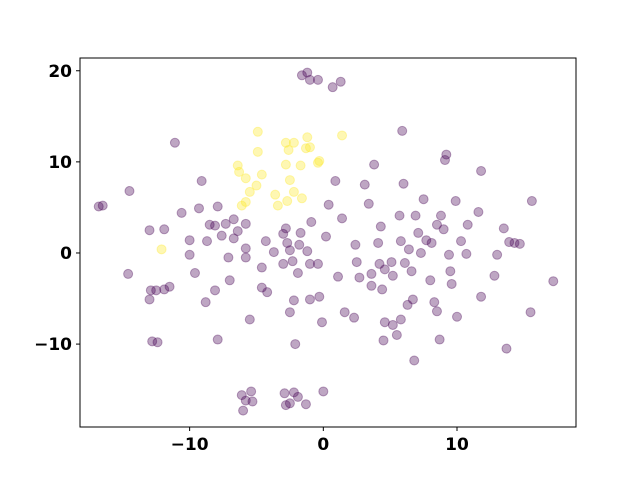 This screenshot has width=640, height=480. I want to click on x-tick-label: 10, so click(457, 445).